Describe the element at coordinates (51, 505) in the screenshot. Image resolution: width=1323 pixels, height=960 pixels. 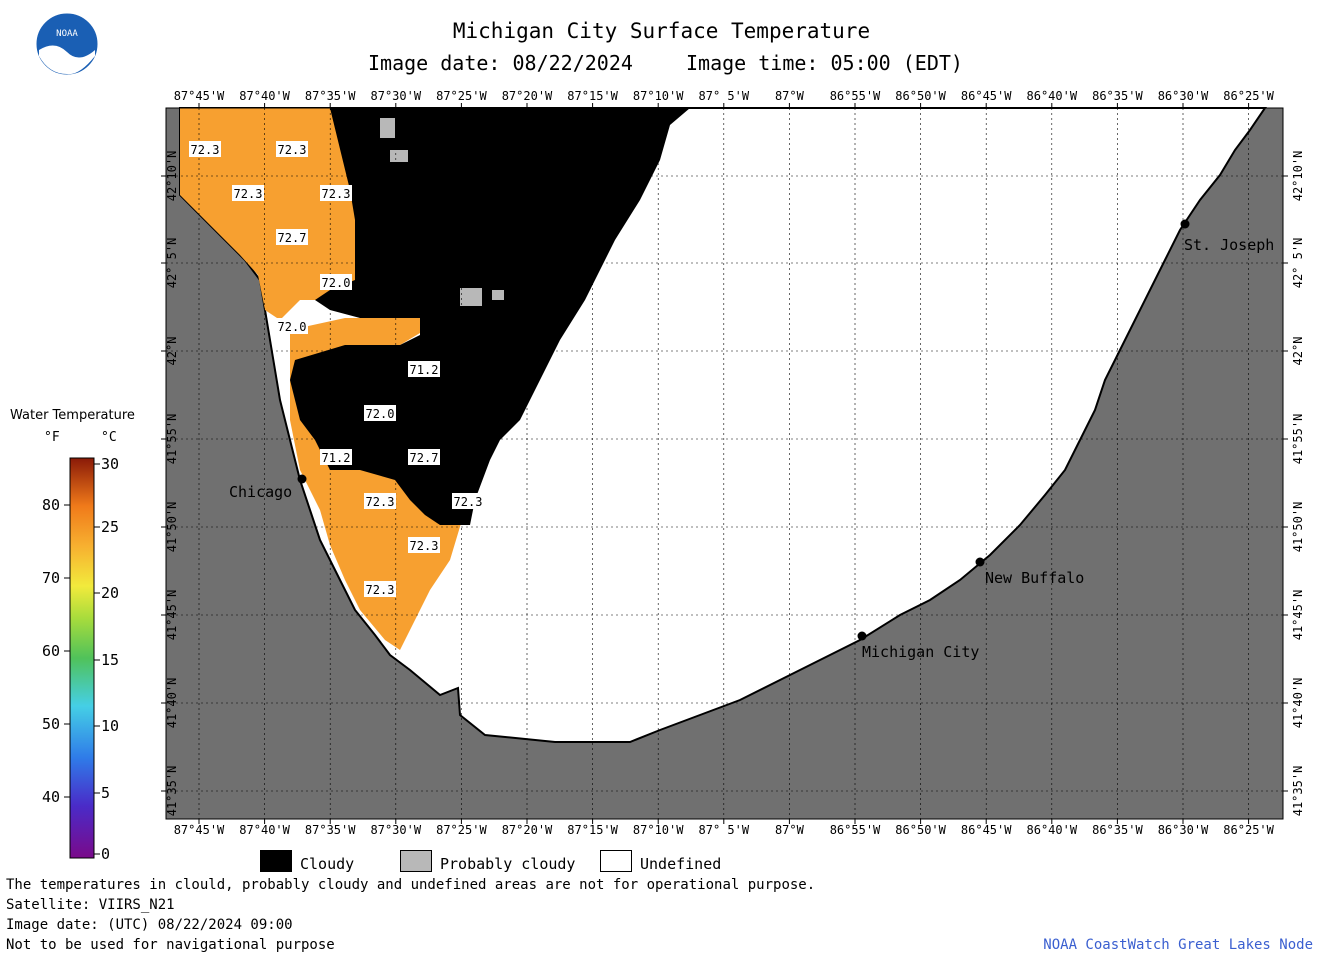
I see `colorbar-label-f: 80` at that location.